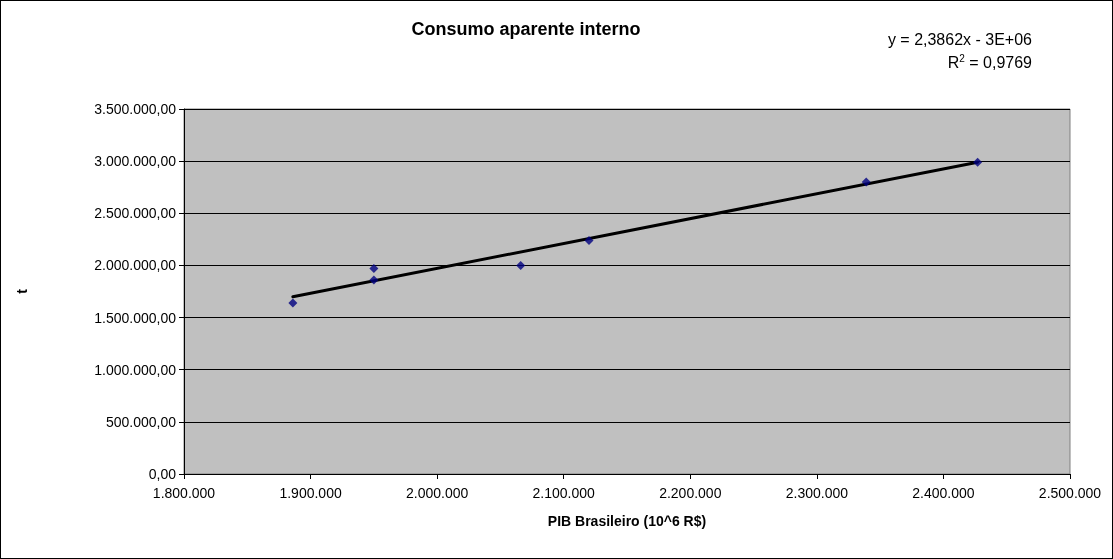 This screenshot has width=1113, height=559. I want to click on x-tick-label: 1.800.000, so click(184, 493).